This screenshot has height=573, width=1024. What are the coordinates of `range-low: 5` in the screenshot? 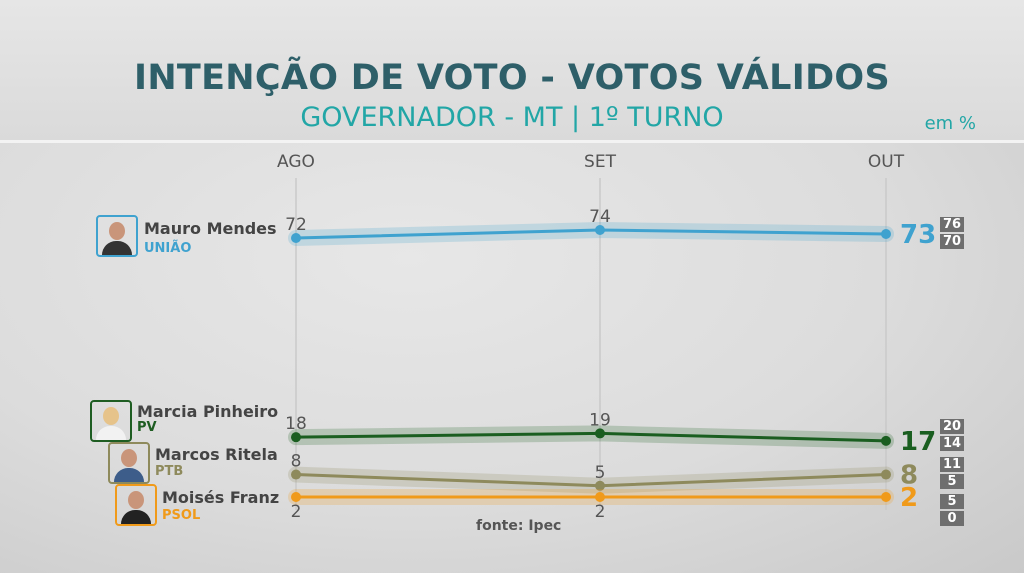 It's located at (952, 481).